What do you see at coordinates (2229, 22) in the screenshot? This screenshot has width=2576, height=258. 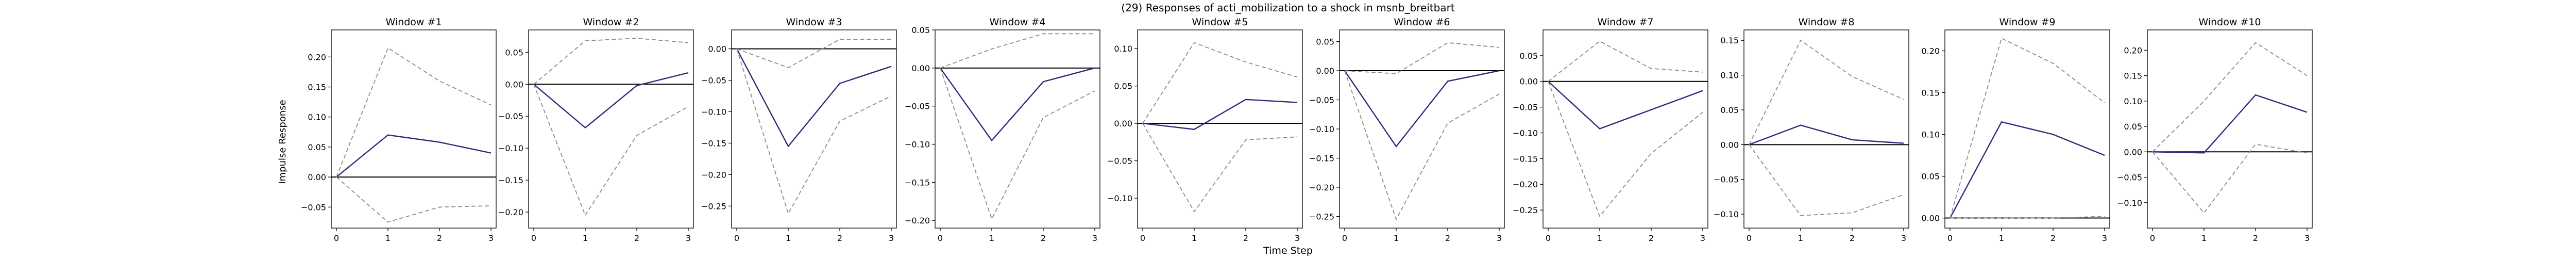 I see `panel-title: Window #10` at bounding box center [2229, 22].